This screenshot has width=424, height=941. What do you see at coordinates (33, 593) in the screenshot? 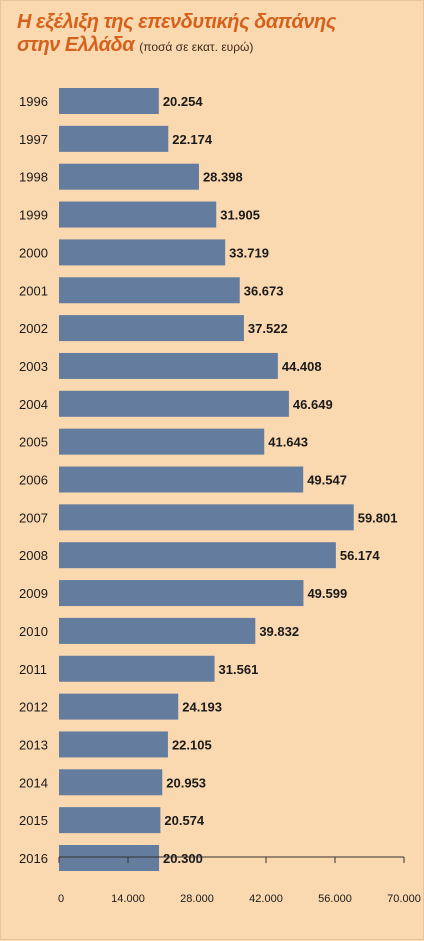
I see `year-label: 2009` at bounding box center [33, 593].